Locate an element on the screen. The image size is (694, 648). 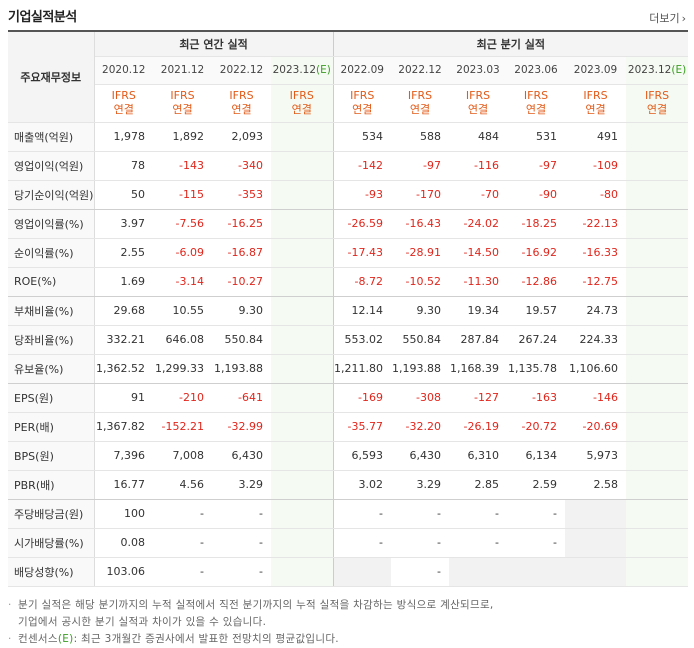
annual-value: -16.87 is located at coordinates (241, 253).